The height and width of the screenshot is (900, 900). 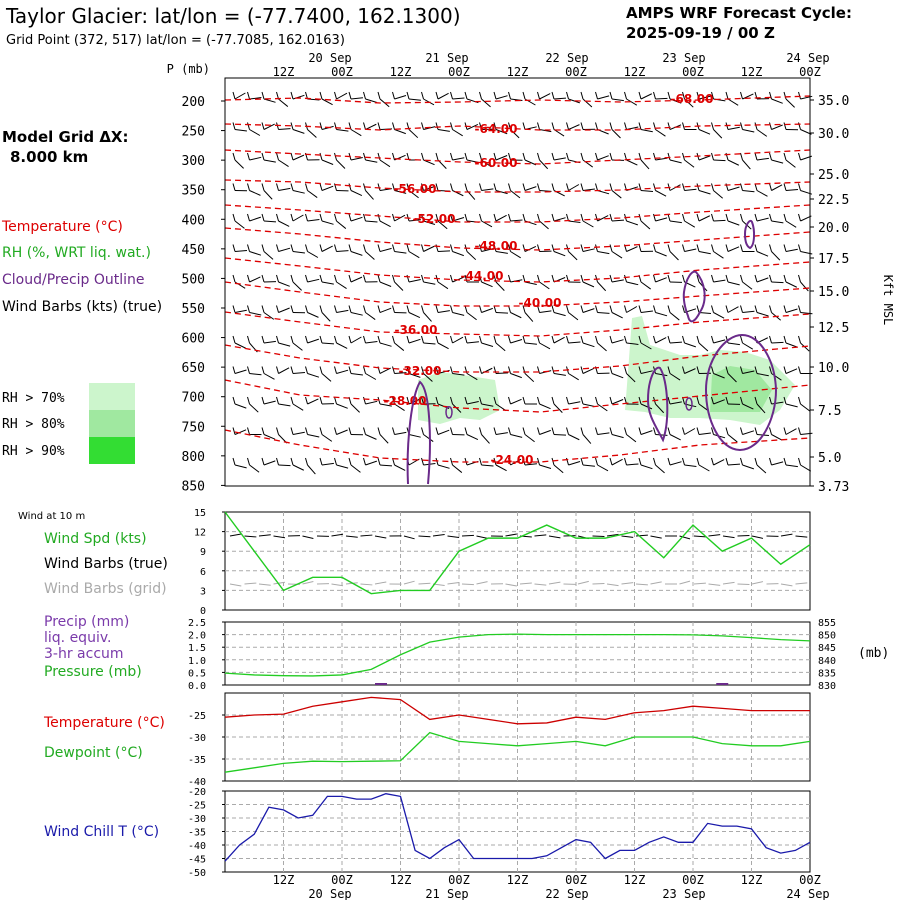 I want to click on top-day-label: 20 Sep, so click(x=329, y=58).